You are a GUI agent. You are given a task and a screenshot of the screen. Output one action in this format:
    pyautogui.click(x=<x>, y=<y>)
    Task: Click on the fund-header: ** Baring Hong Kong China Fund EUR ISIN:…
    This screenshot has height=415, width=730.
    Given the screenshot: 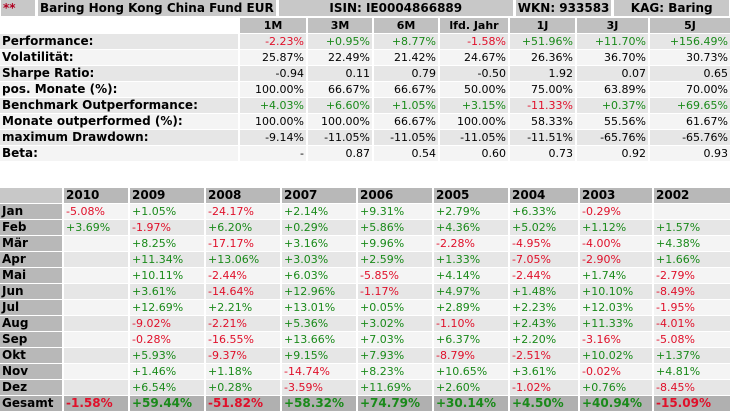 What is the action you would take?
    pyautogui.click(x=365, y=8)
    